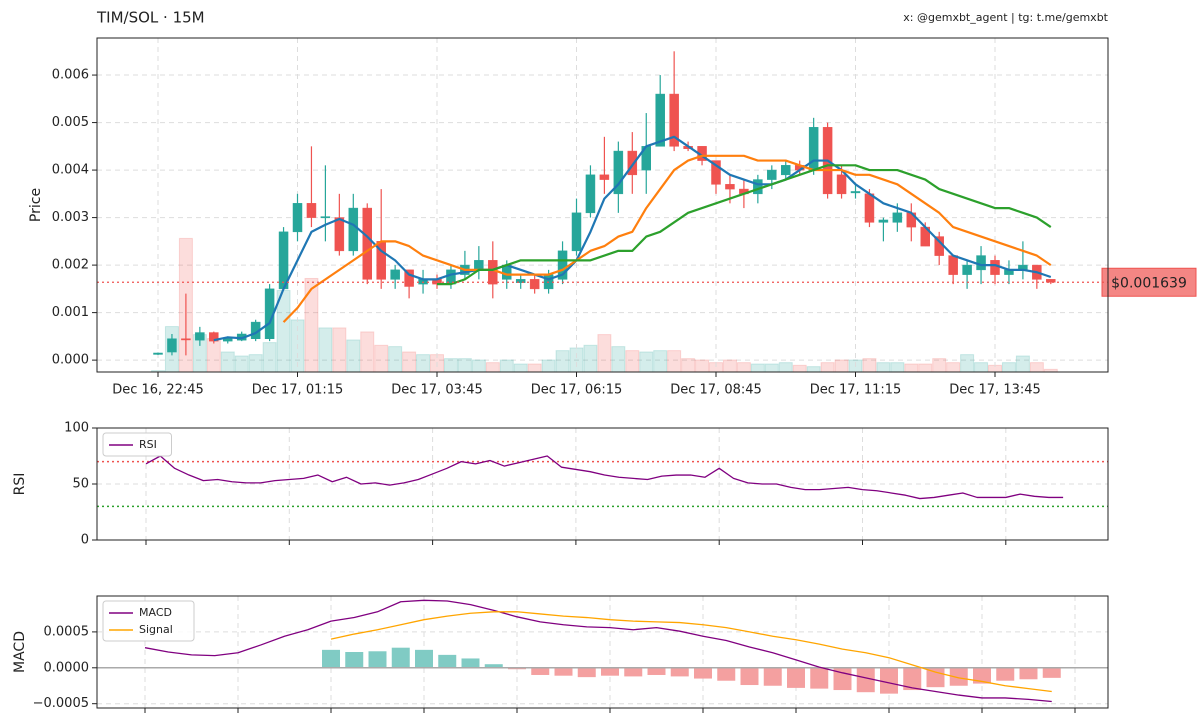 The height and width of the screenshot is (727, 1200). I want to click on legend-label: Signal, so click(156, 629).